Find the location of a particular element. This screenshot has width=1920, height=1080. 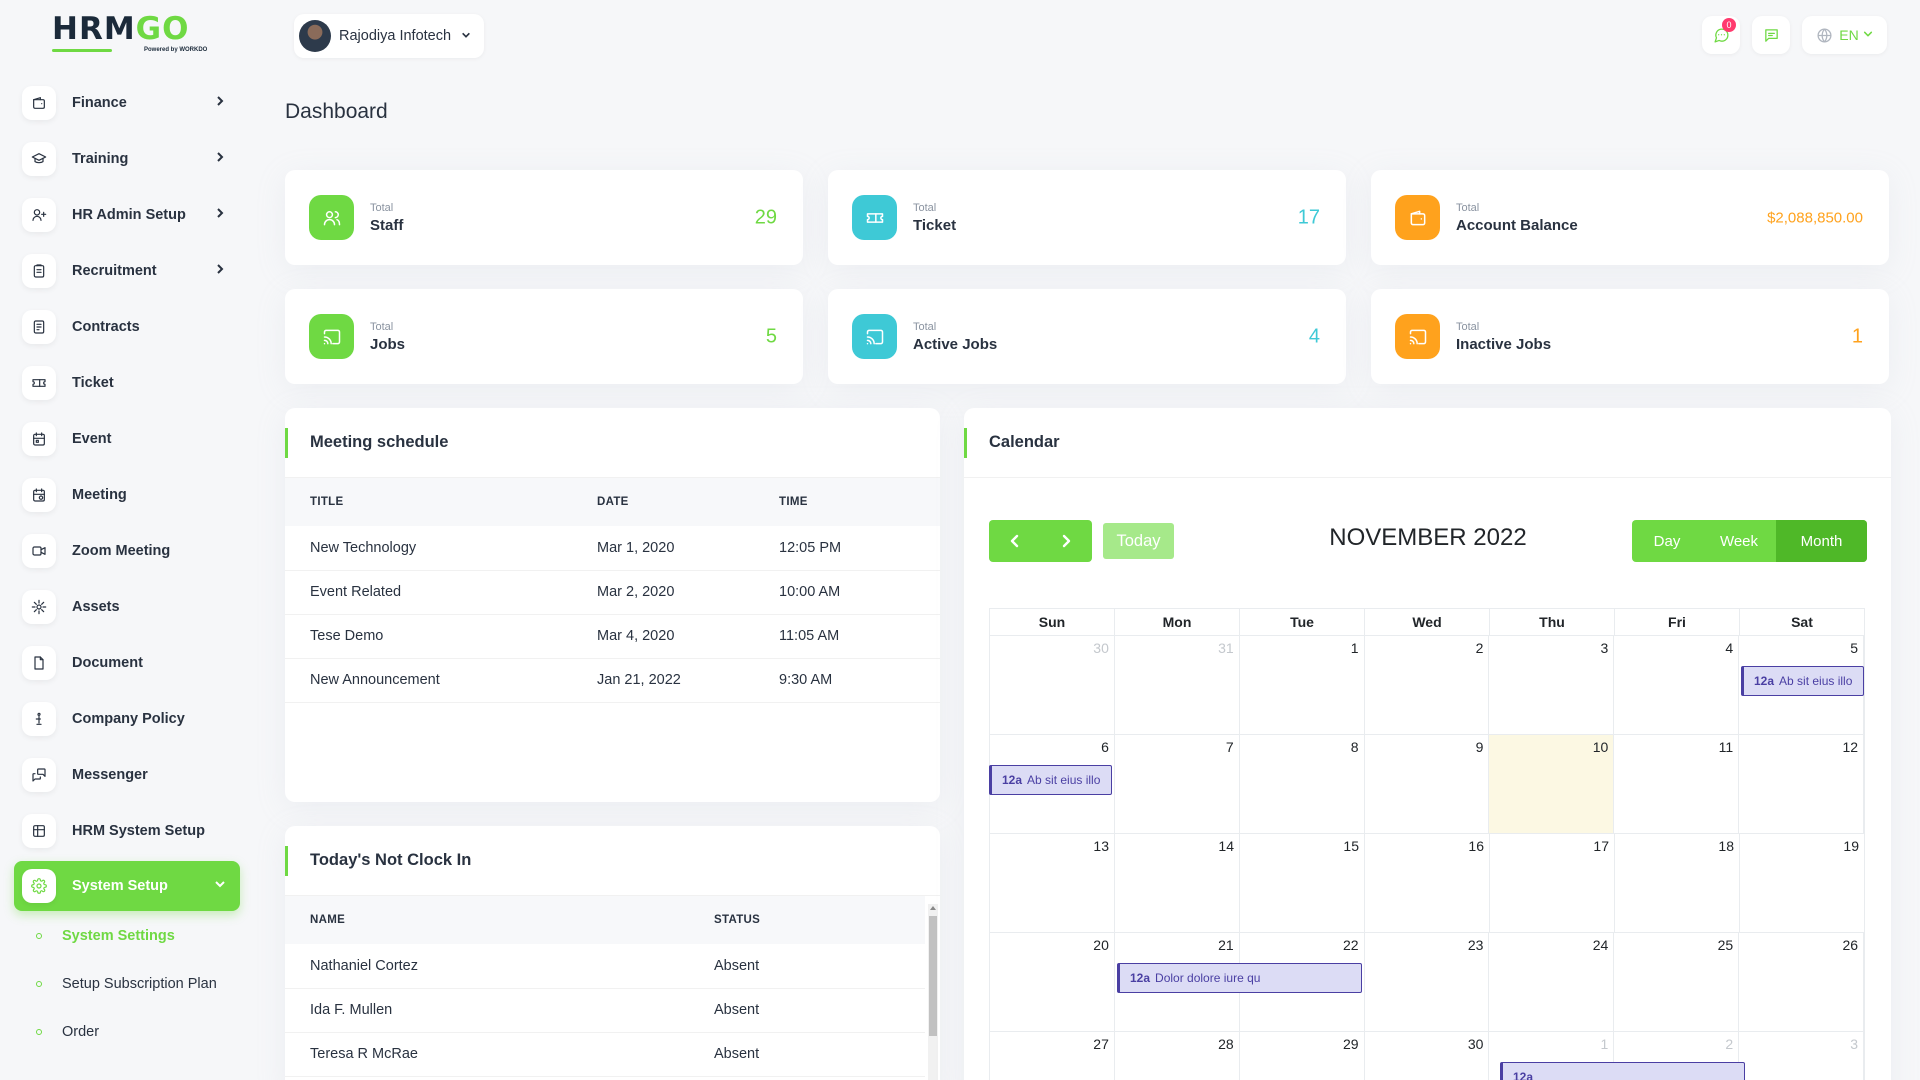

calendar-week-row: 20 21 22 23 24 25 26 12a Dolor dolore iure qu is located at coordinates (1427, 982).